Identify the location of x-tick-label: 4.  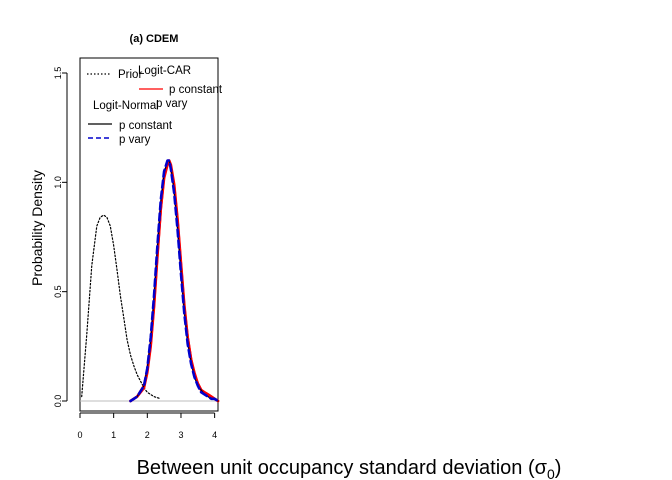
(214, 435).